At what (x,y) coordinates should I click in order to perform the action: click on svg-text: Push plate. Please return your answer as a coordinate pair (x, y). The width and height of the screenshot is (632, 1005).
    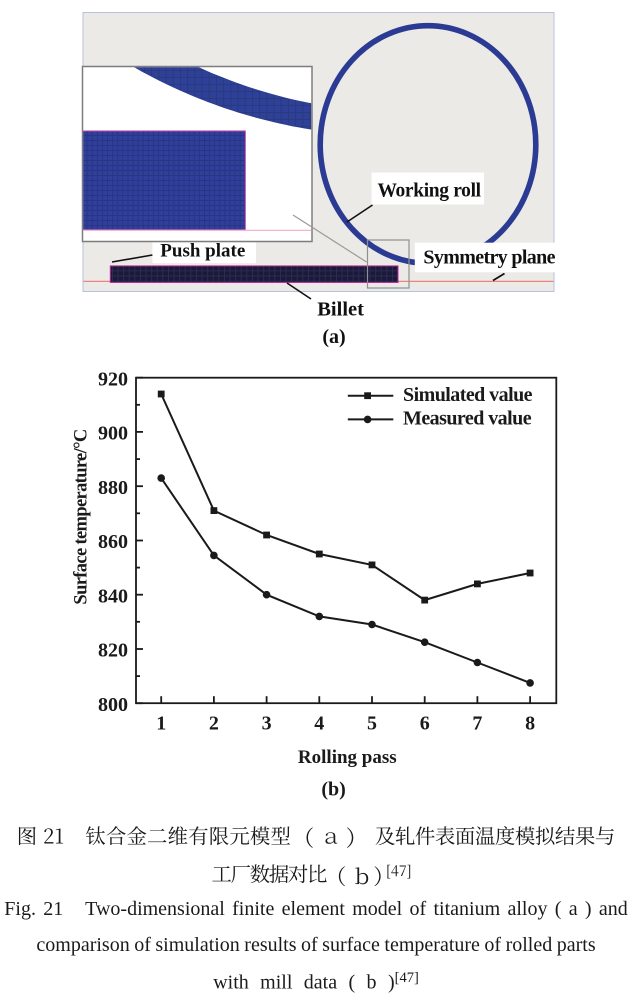
    Looking at the image, I should click on (202, 251).